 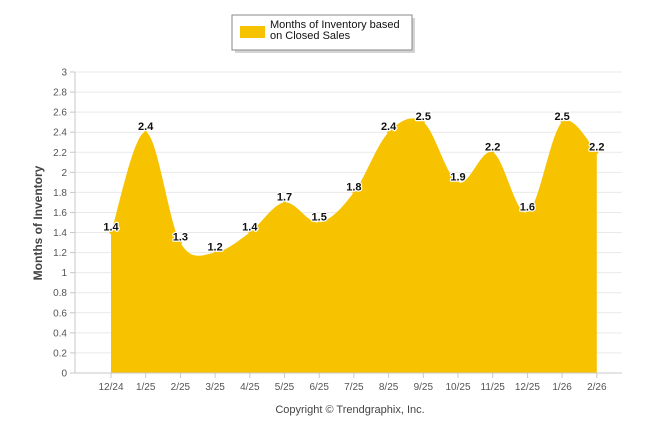 What do you see at coordinates (215, 387) in the screenshot?
I see `x-tick-label: 3/25` at bounding box center [215, 387].